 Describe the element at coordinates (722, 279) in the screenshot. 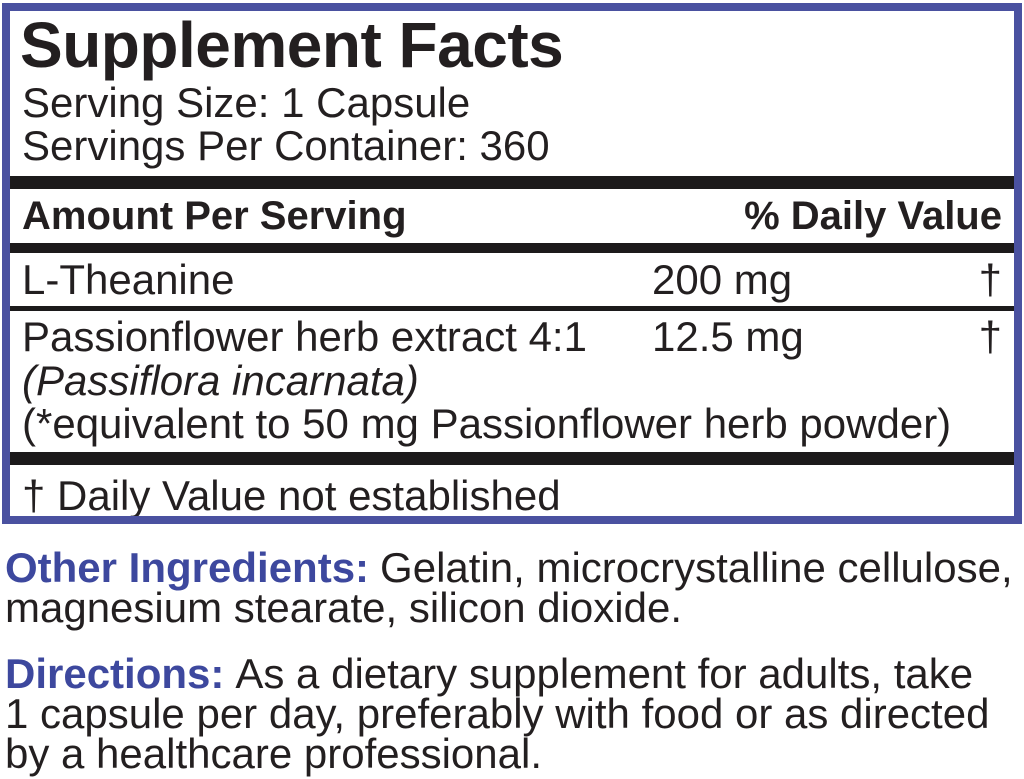

I see `ingredient-amount: 200 mg` at that location.